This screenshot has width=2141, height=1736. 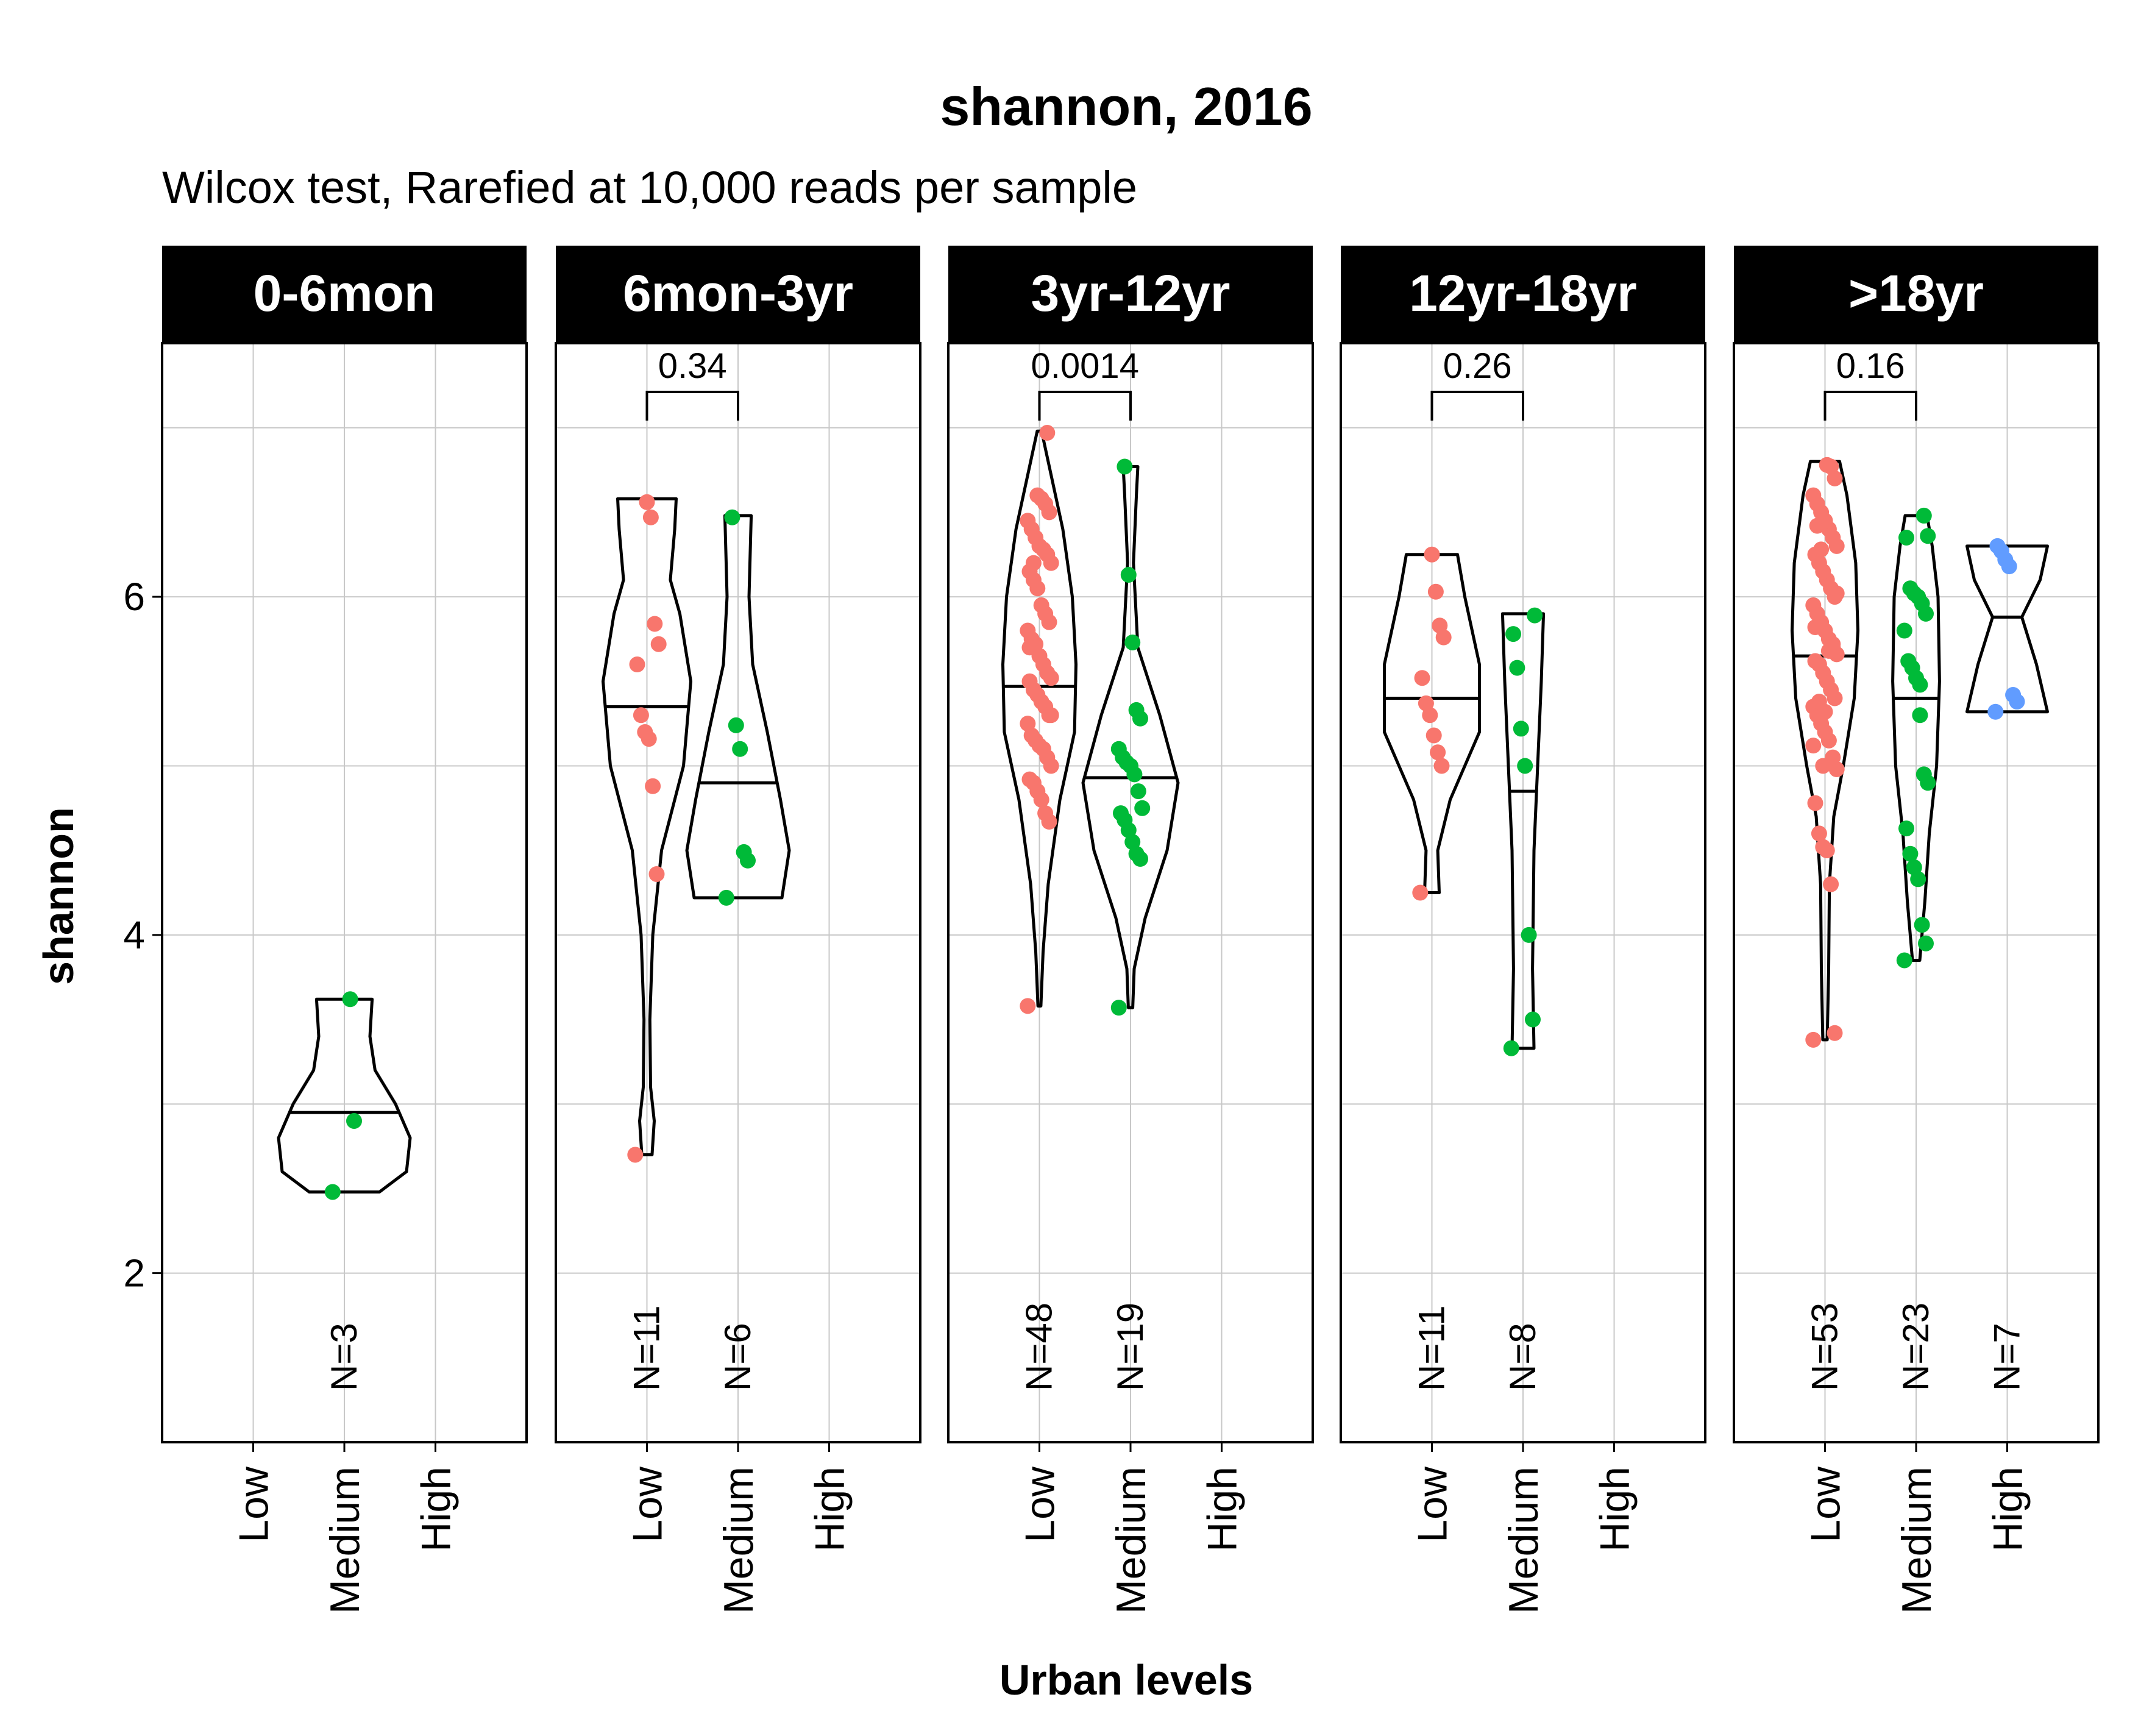 I want to click on y-axis: 2 4 6, so click(x=142, y=935).